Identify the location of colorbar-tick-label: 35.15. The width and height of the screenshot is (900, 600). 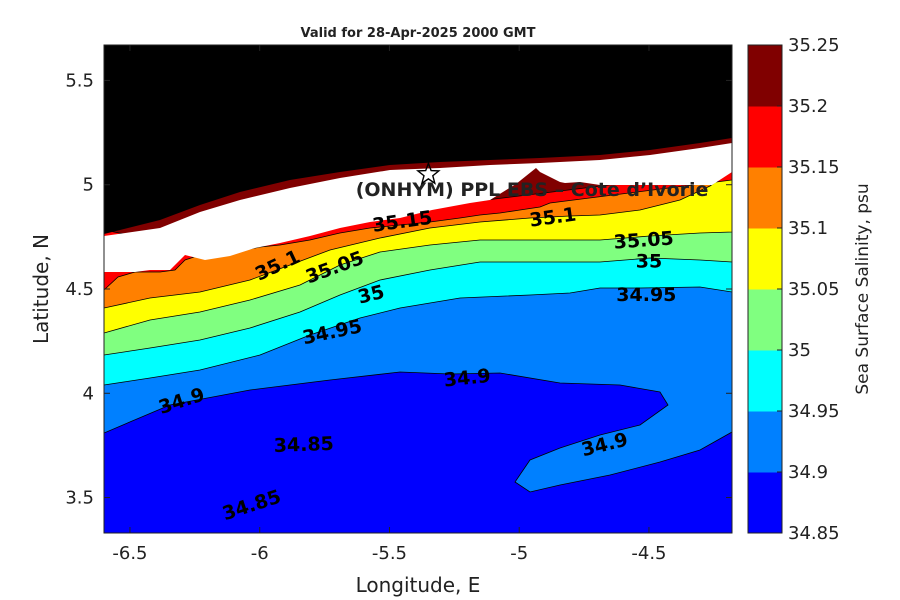
(814, 167).